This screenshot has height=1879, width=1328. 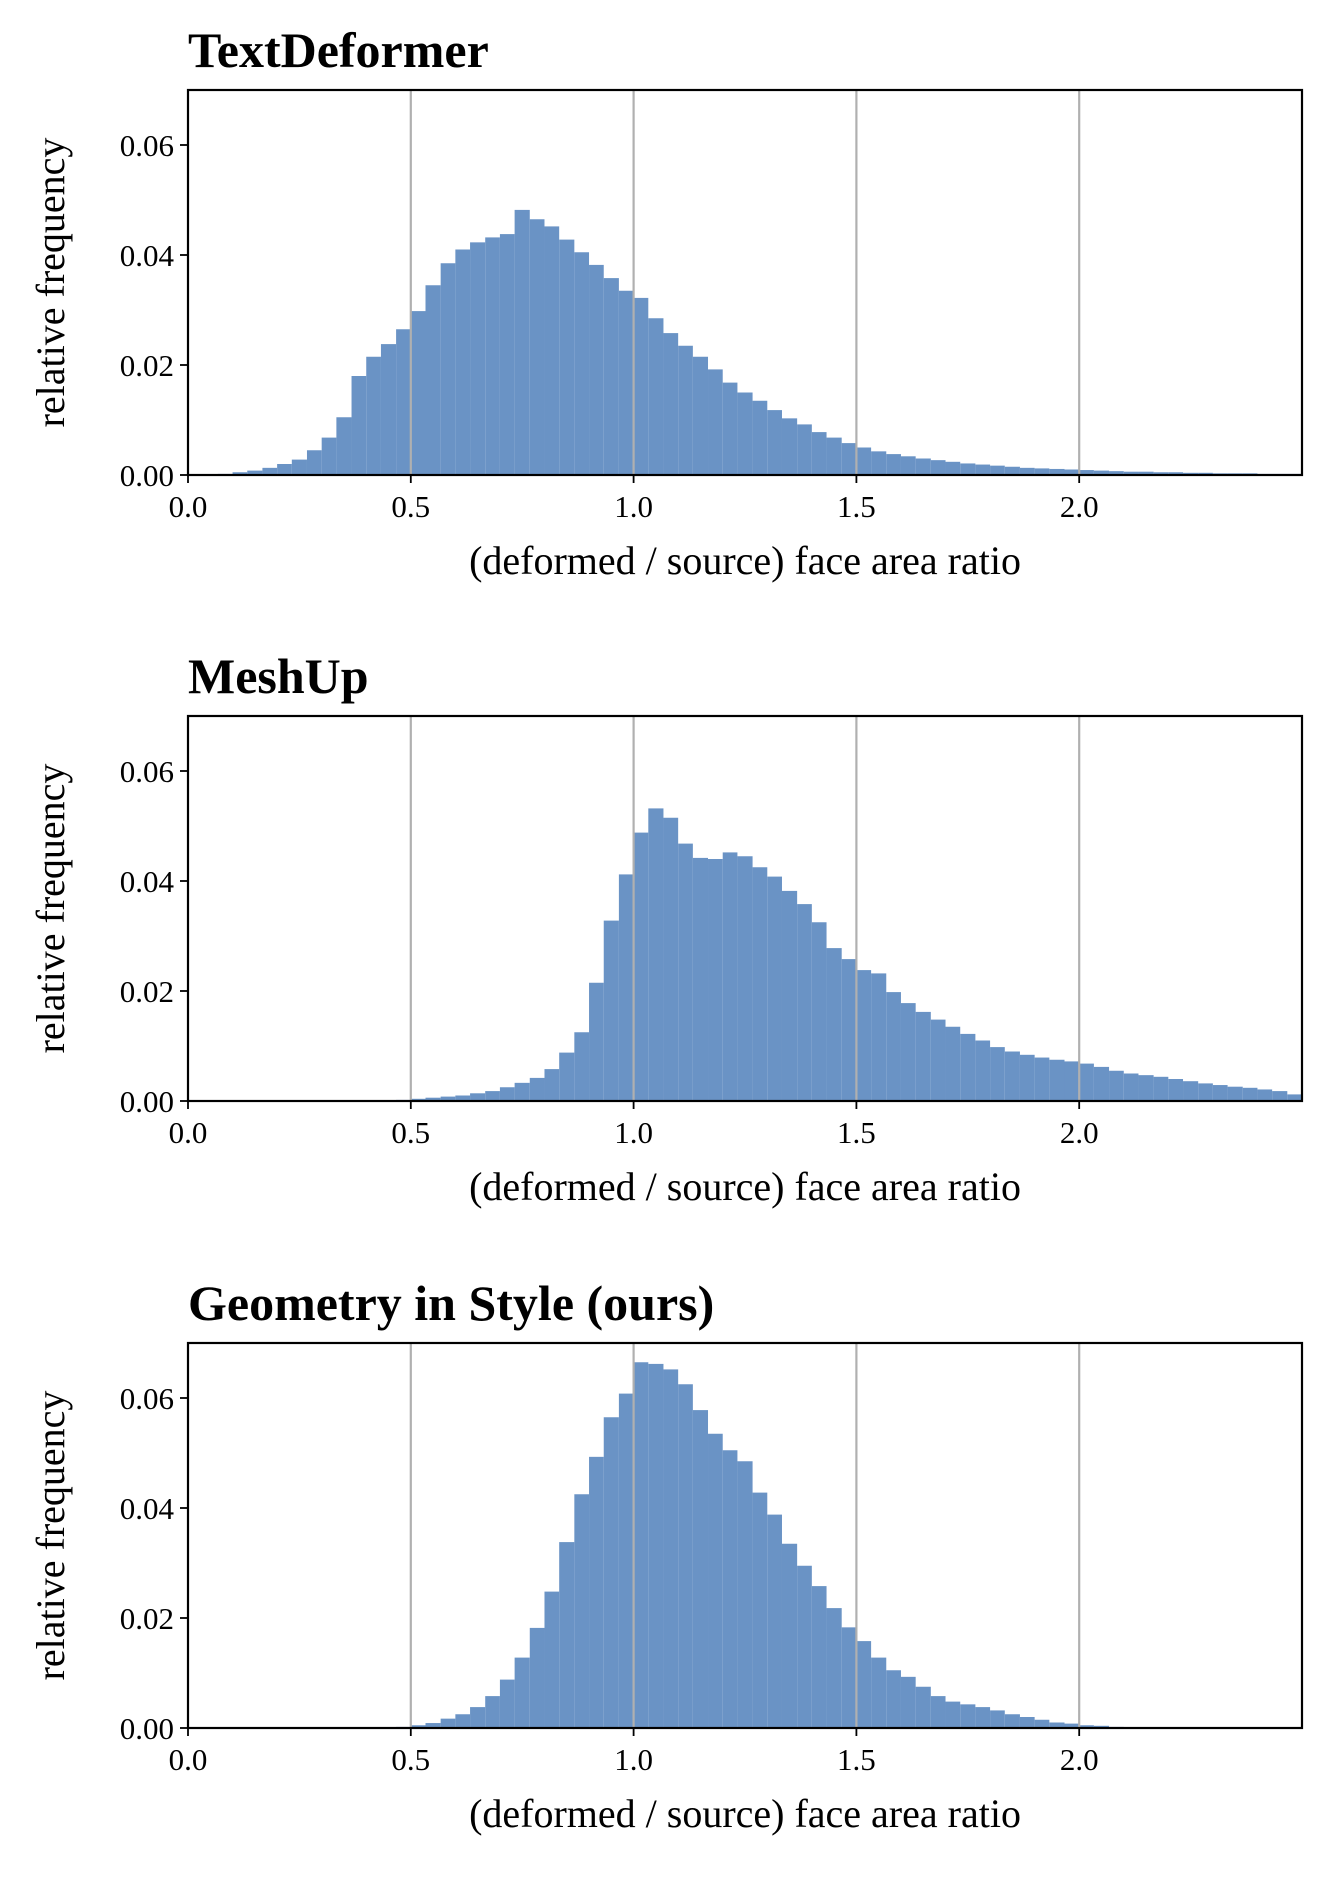 I want to click on x-tick-label: 1.5, so click(x=856, y=1132).